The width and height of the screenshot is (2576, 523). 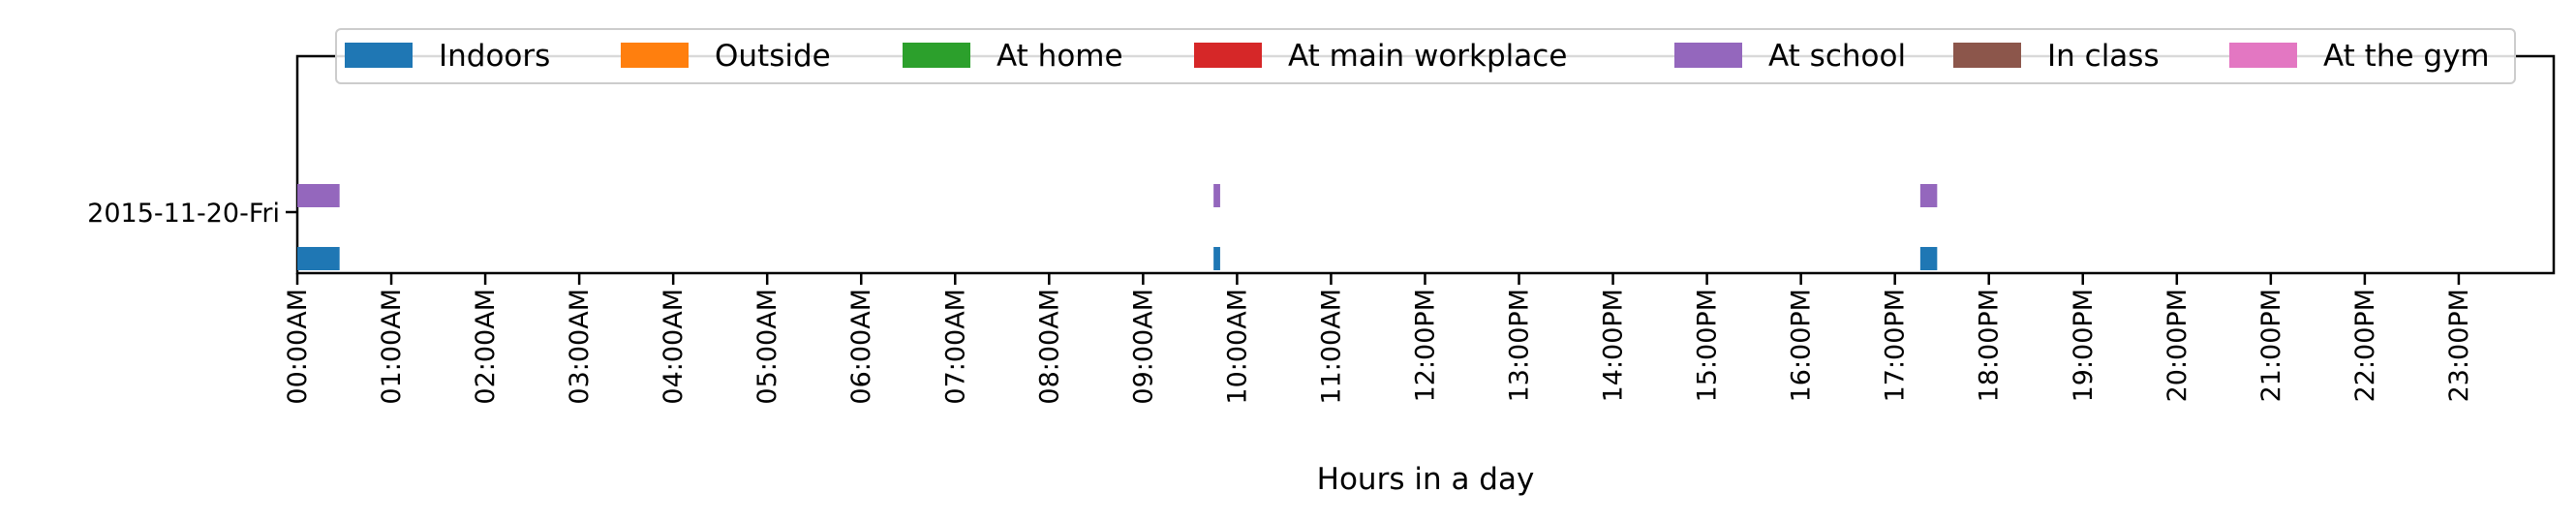 What do you see at coordinates (1060, 56) in the screenshot?
I see `legend-label: At home` at bounding box center [1060, 56].